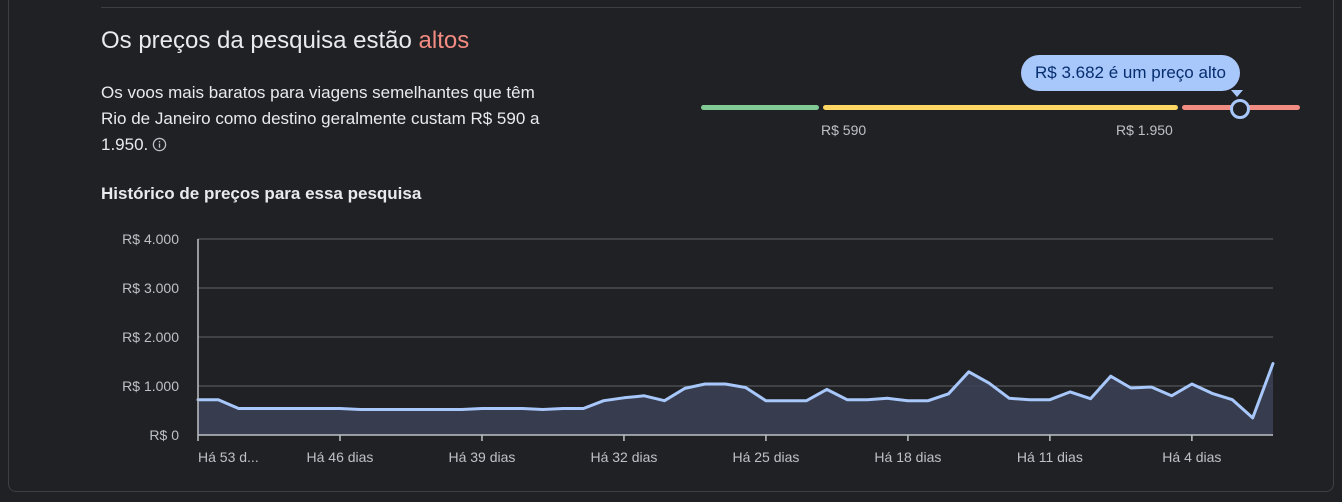 Image resolution: width=1342 pixels, height=502 pixels. I want to click on y-tick-label: R$ 2.000, so click(150, 337).